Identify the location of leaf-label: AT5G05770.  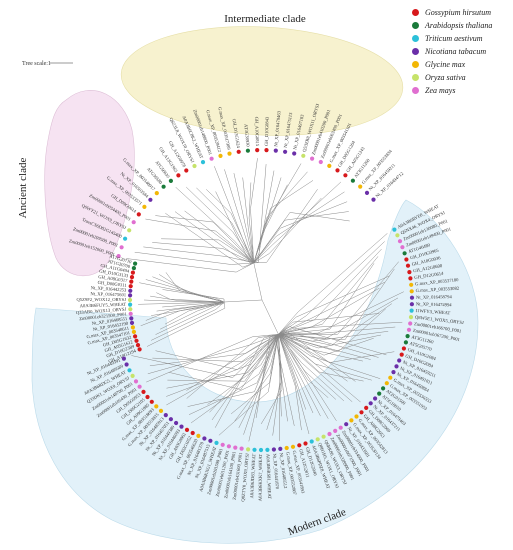
(421, 346).